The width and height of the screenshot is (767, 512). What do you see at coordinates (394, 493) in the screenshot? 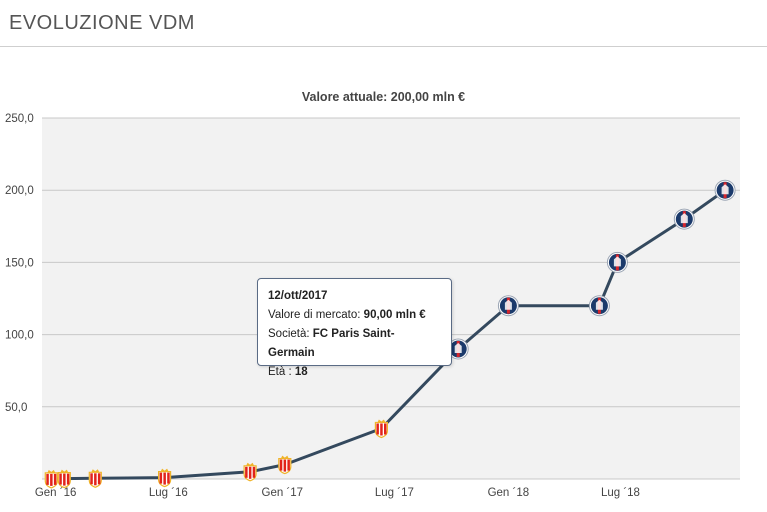
I see `x-tick-label: Lug ´17` at bounding box center [394, 493].